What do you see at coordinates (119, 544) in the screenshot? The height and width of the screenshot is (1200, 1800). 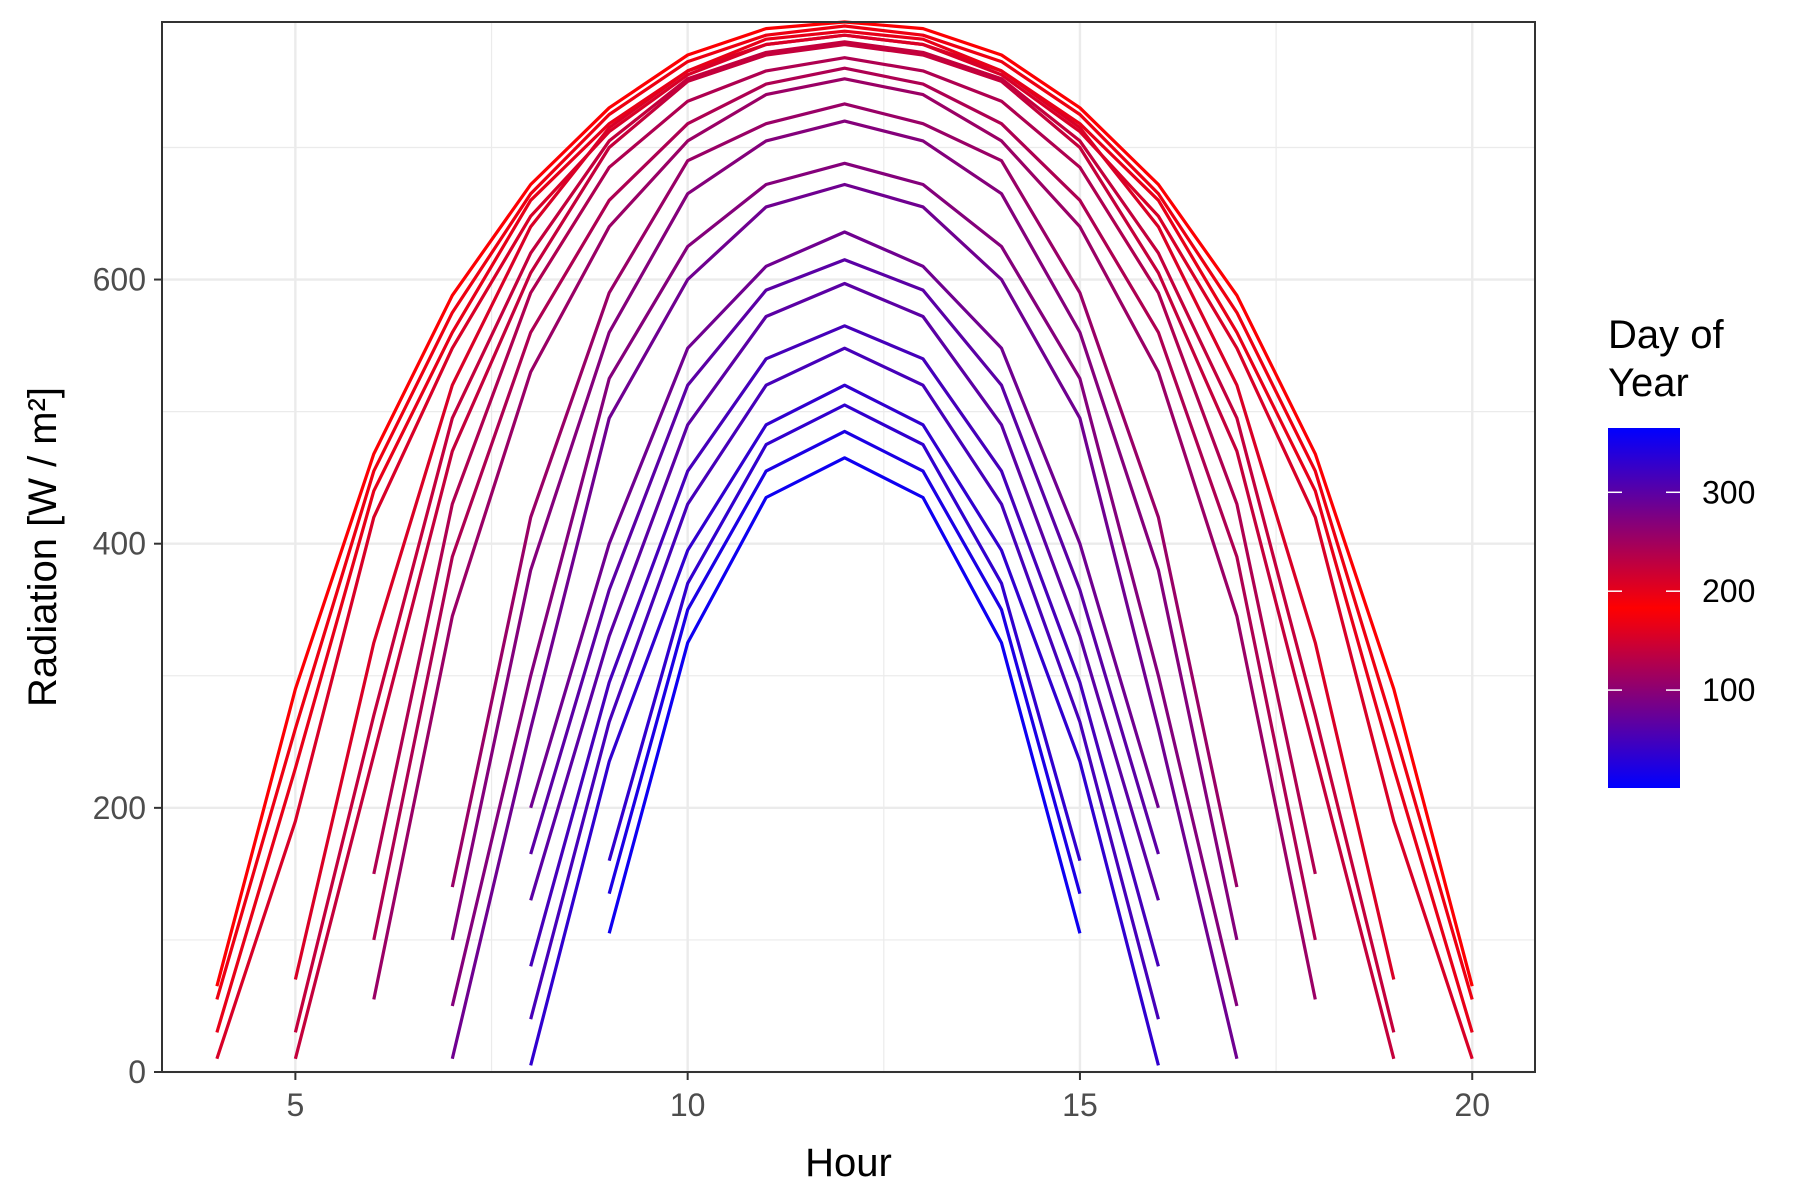 I see `y-tick-label: 400` at bounding box center [119, 544].